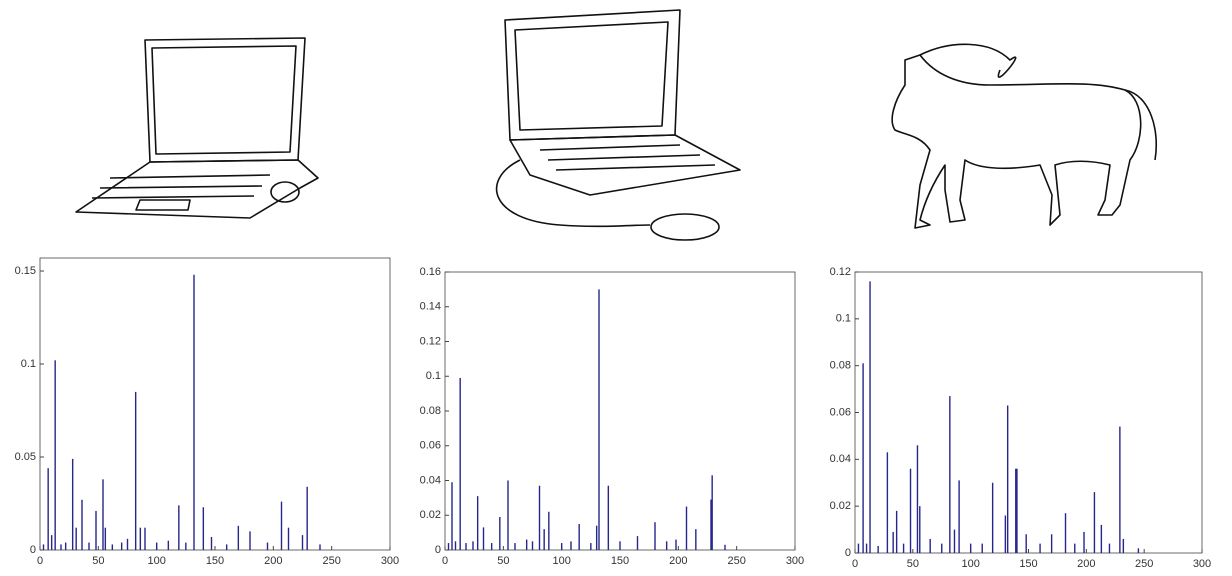 This screenshot has width=1232, height=576. I want to click on x-tick-label: 0, so click(445, 561).